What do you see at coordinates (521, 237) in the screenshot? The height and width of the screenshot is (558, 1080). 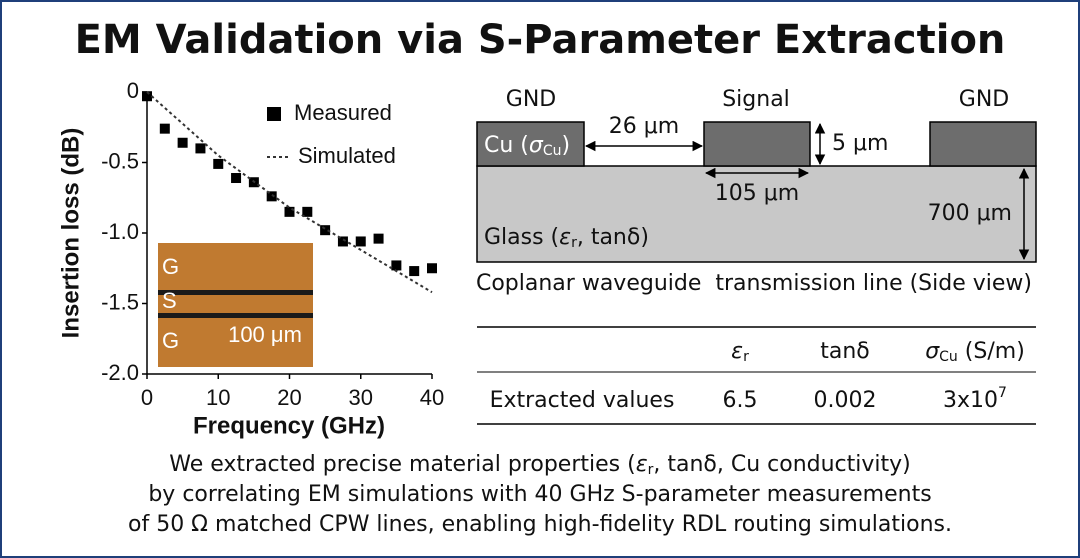 I see `text: Glass (` at bounding box center [521, 237].